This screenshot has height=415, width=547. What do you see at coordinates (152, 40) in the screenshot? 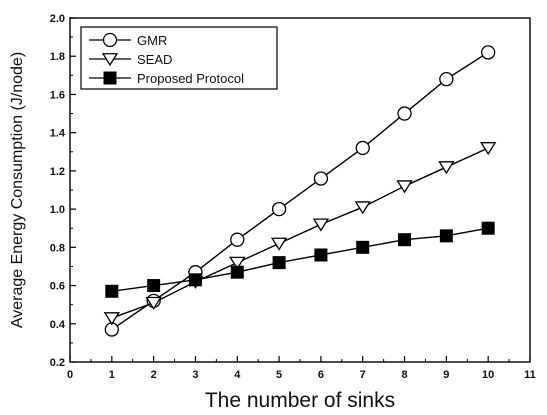
I see `legend-label: GMR` at bounding box center [152, 40].